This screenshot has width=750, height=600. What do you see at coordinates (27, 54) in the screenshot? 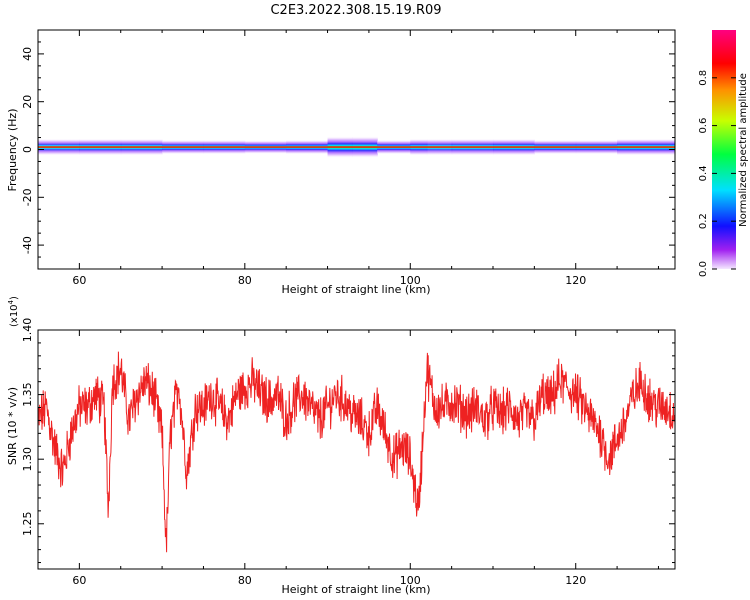
I see `spectrogram-ytick-label: 40` at bounding box center [27, 54].